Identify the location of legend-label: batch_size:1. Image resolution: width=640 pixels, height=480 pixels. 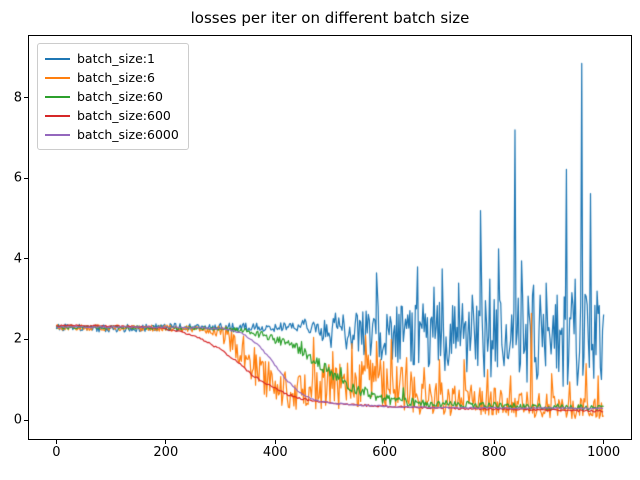
(116, 58).